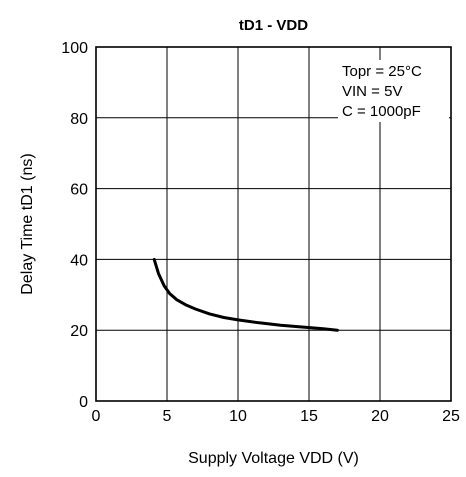 The image size is (466, 477). I want to click on x-tick-label: 0, so click(96, 416).